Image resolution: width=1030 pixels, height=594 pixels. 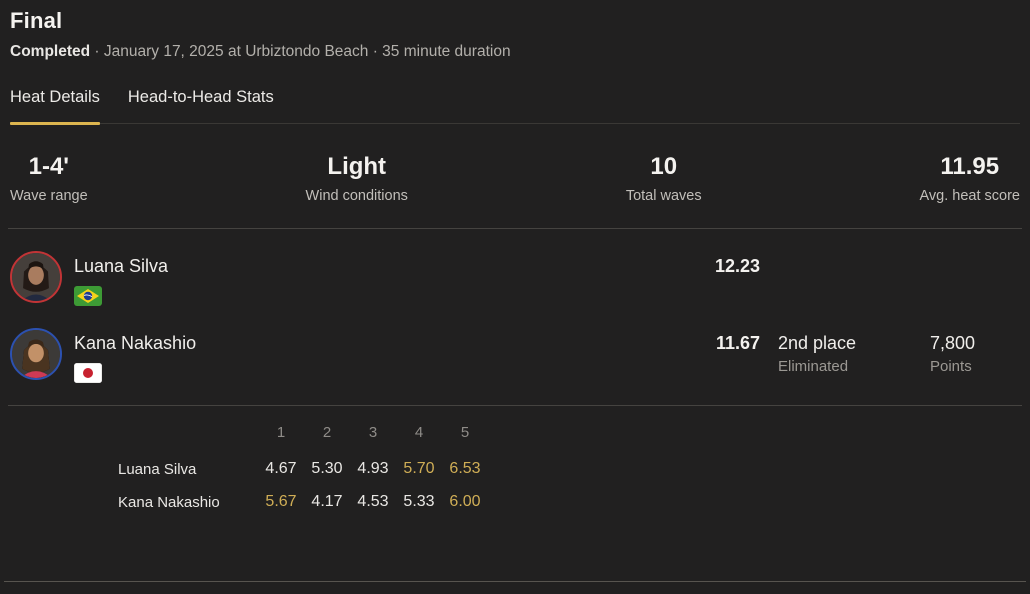 I want to click on stat-total-waves: 10 Total waves, so click(x=664, y=178).